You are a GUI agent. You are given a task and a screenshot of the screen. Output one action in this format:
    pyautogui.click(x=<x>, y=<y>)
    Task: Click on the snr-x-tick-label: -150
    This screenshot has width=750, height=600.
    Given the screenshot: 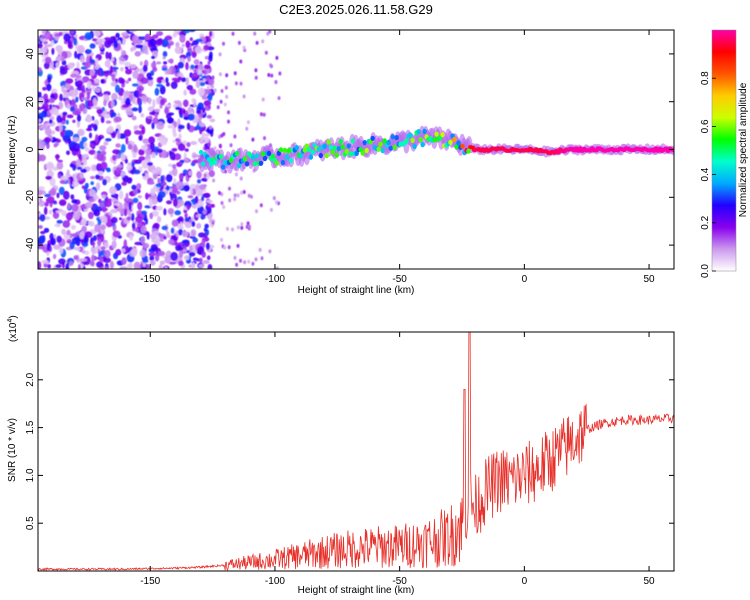 What is the action you would take?
    pyautogui.click(x=150, y=581)
    